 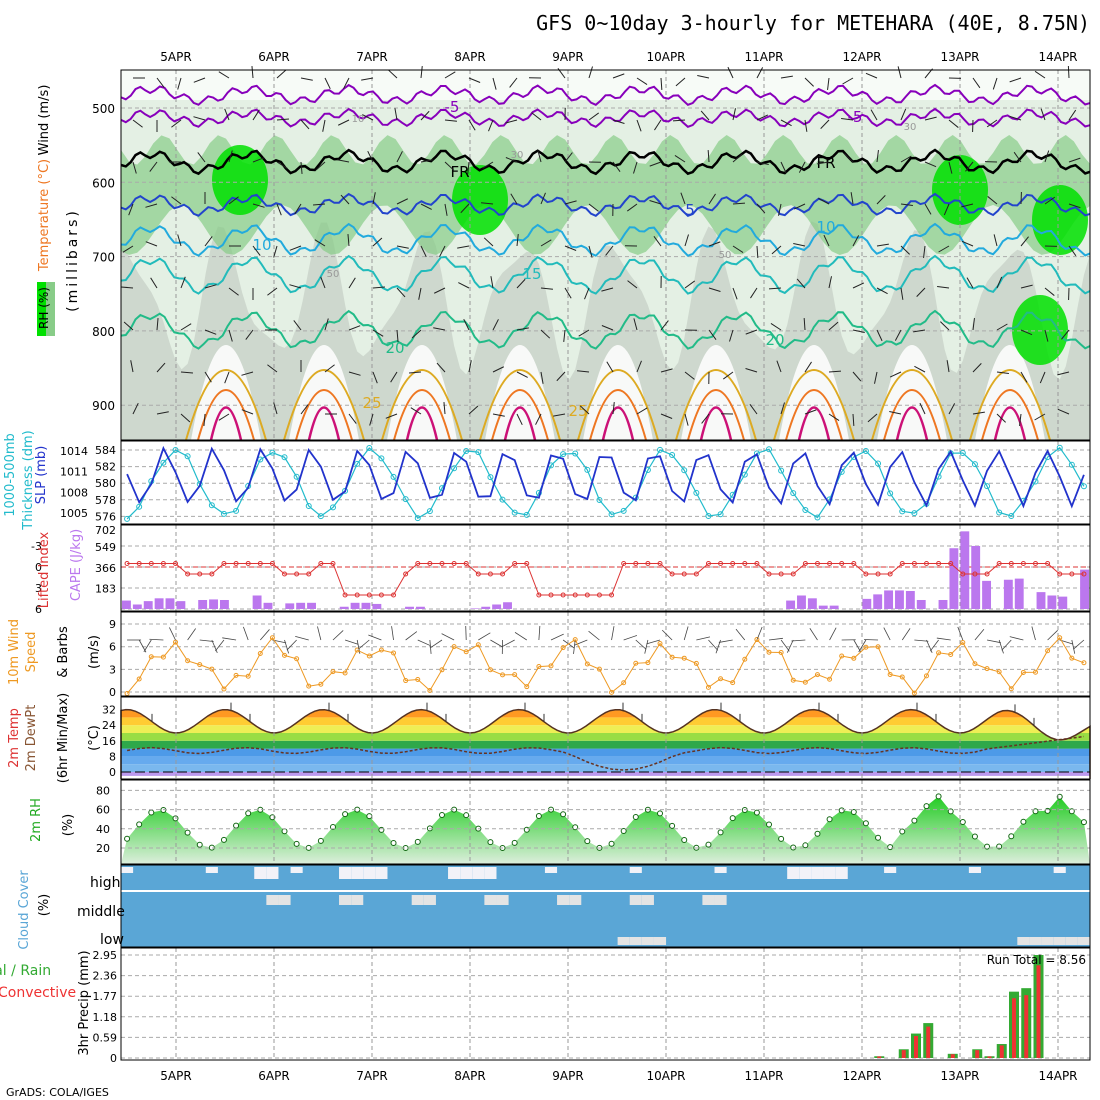 What do you see at coordinates (57, 1092) in the screenshot?
I see `footer: GrADS: COLA/IGES` at bounding box center [57, 1092].